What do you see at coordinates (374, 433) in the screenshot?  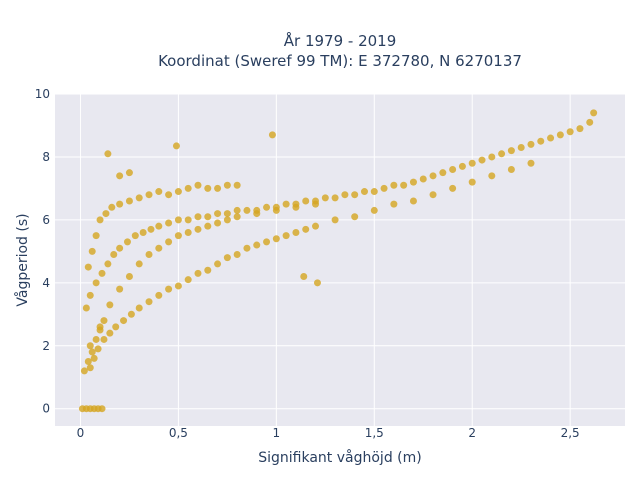 I see `x-tick-label: 1,5` at bounding box center [374, 433].